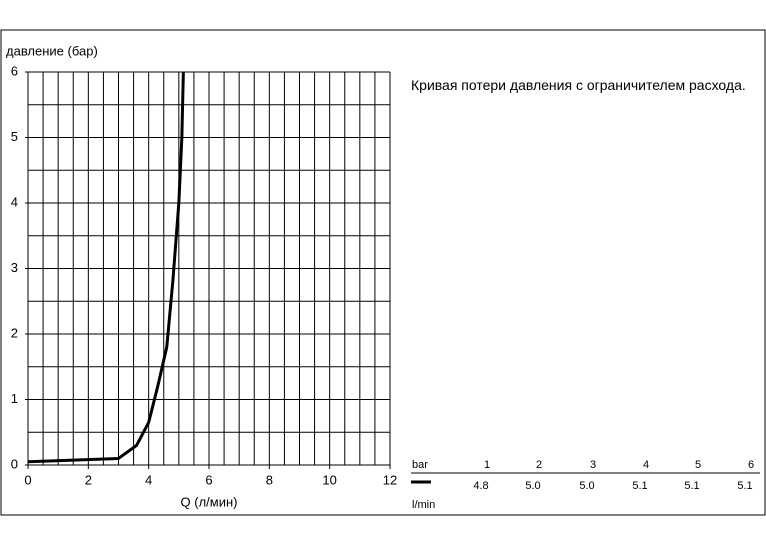  Describe the element at coordinates (14, 398) in the screenshot. I see `y-tick-label: 1` at that location.